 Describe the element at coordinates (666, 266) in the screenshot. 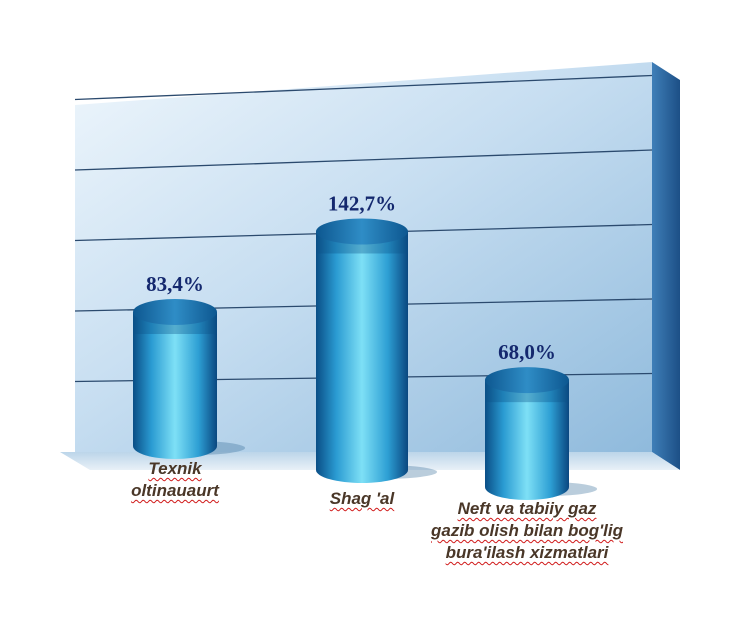

I see `chart-side-wall` at that location.